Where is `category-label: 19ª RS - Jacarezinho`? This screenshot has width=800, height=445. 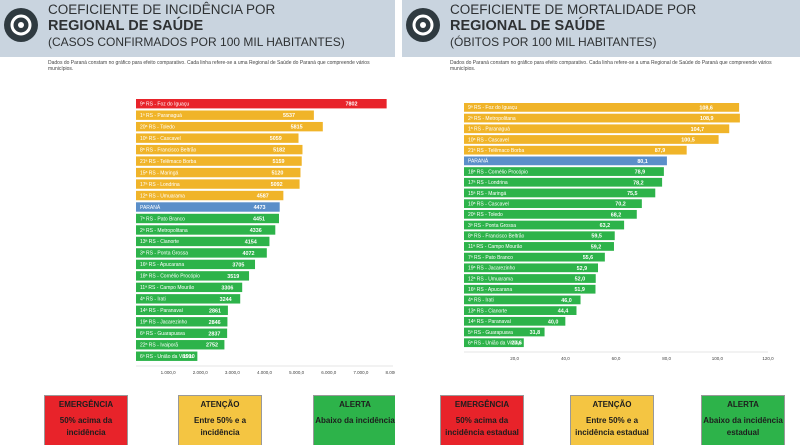 category-label: 19ª RS - Jacarezinho is located at coordinates (163, 323).